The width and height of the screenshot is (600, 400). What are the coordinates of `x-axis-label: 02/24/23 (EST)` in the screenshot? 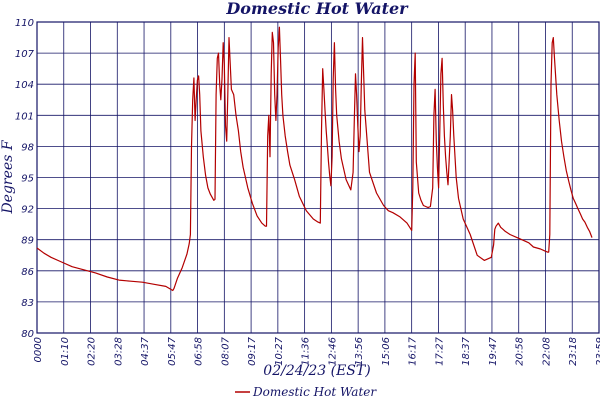 It's located at (316, 371).